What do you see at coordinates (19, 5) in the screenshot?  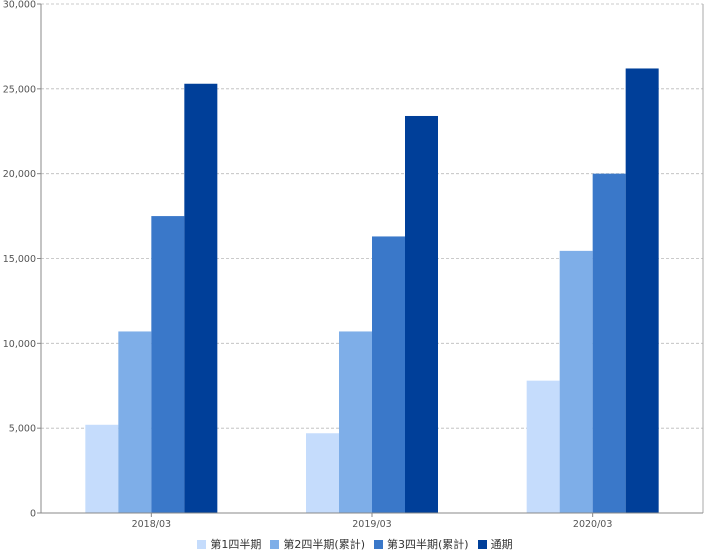 I see `y-tick-label: 30,000` at bounding box center [19, 5].